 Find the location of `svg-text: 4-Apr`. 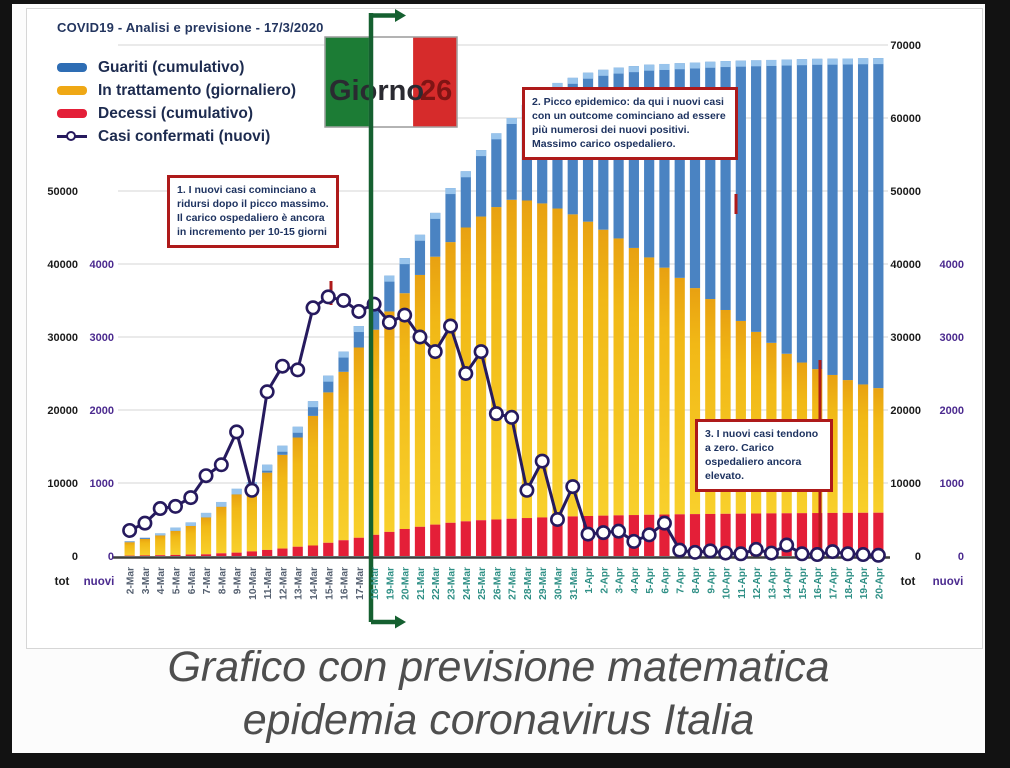

svg-text: 4-Apr is located at coordinates (635, 580).